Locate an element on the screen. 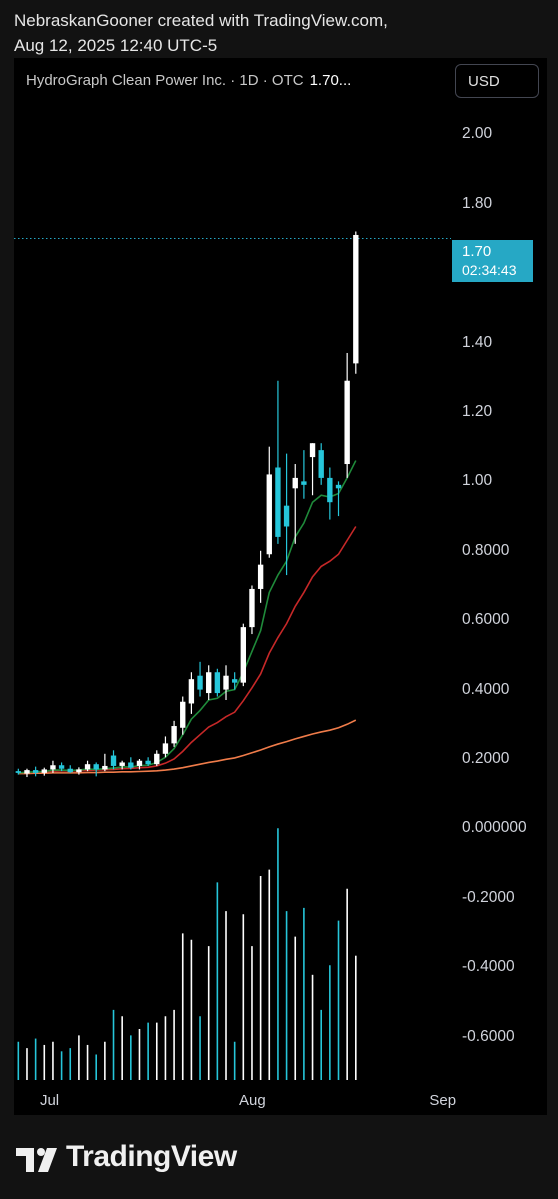  currency-button: USD is located at coordinates (497, 81).